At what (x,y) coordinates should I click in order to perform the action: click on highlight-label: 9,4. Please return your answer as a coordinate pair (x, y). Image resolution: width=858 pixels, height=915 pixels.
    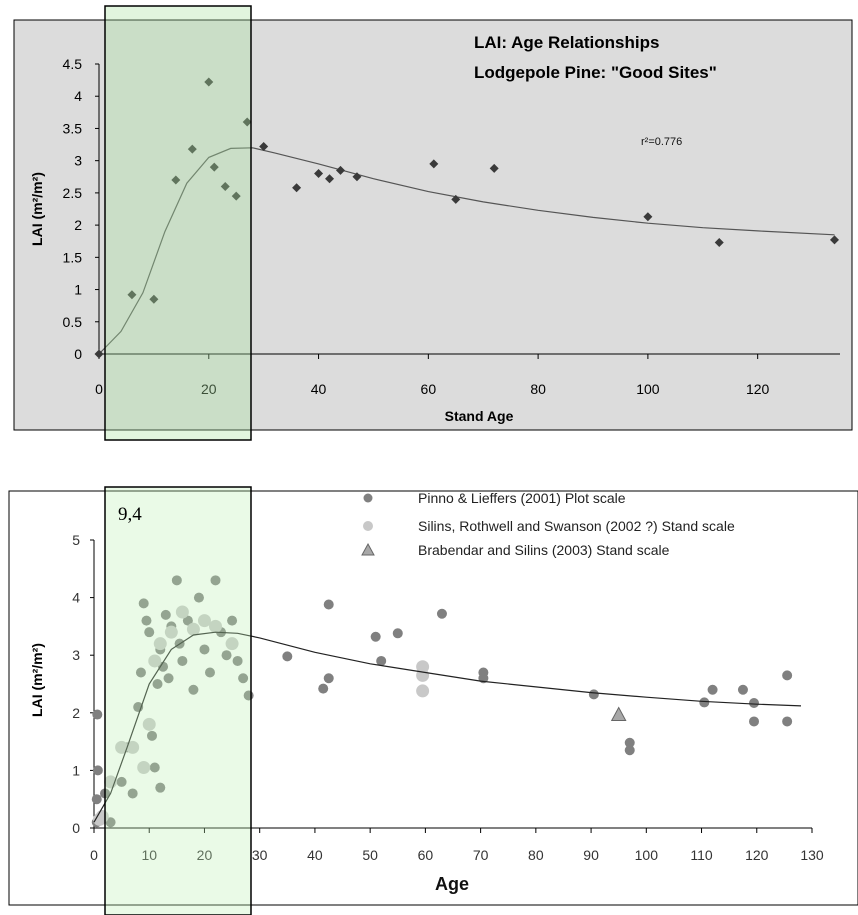
    Looking at the image, I should click on (130, 514).